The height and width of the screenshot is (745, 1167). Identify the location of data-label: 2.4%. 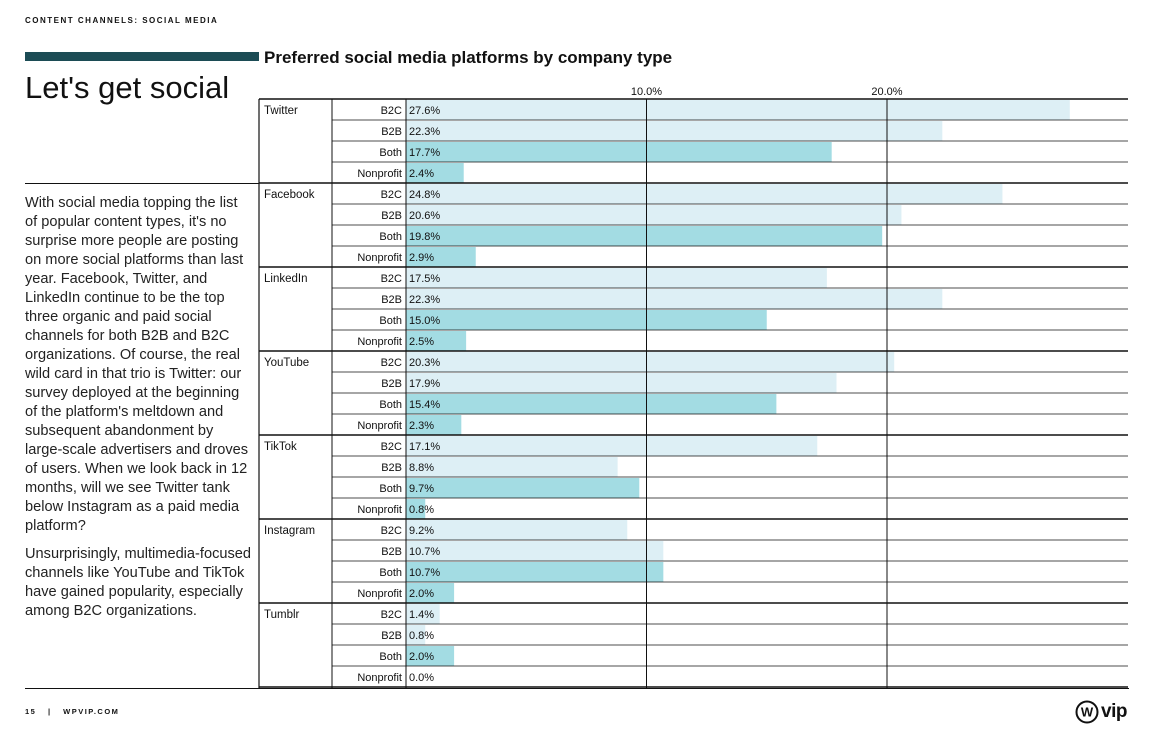
(421, 174).